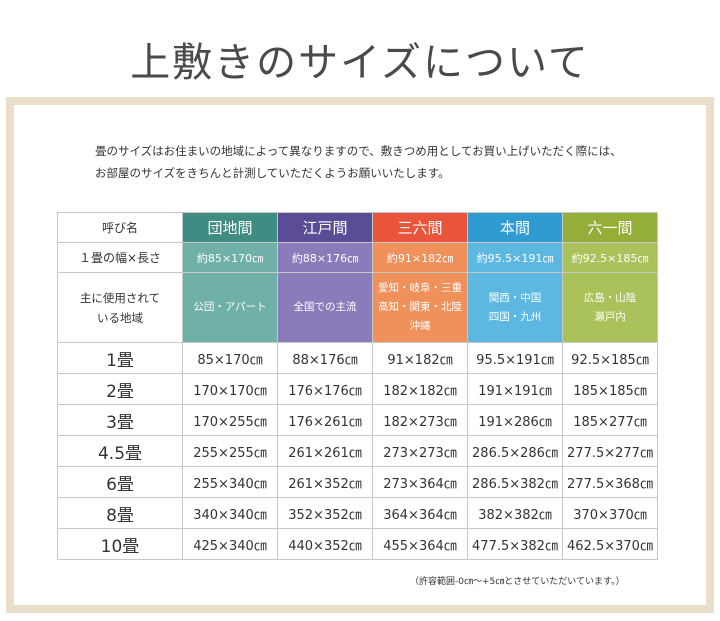 This screenshot has height=621, width=720. What do you see at coordinates (325, 420) in the screenshot?
I see `table-cell: 176×261㎝` at bounding box center [325, 420].